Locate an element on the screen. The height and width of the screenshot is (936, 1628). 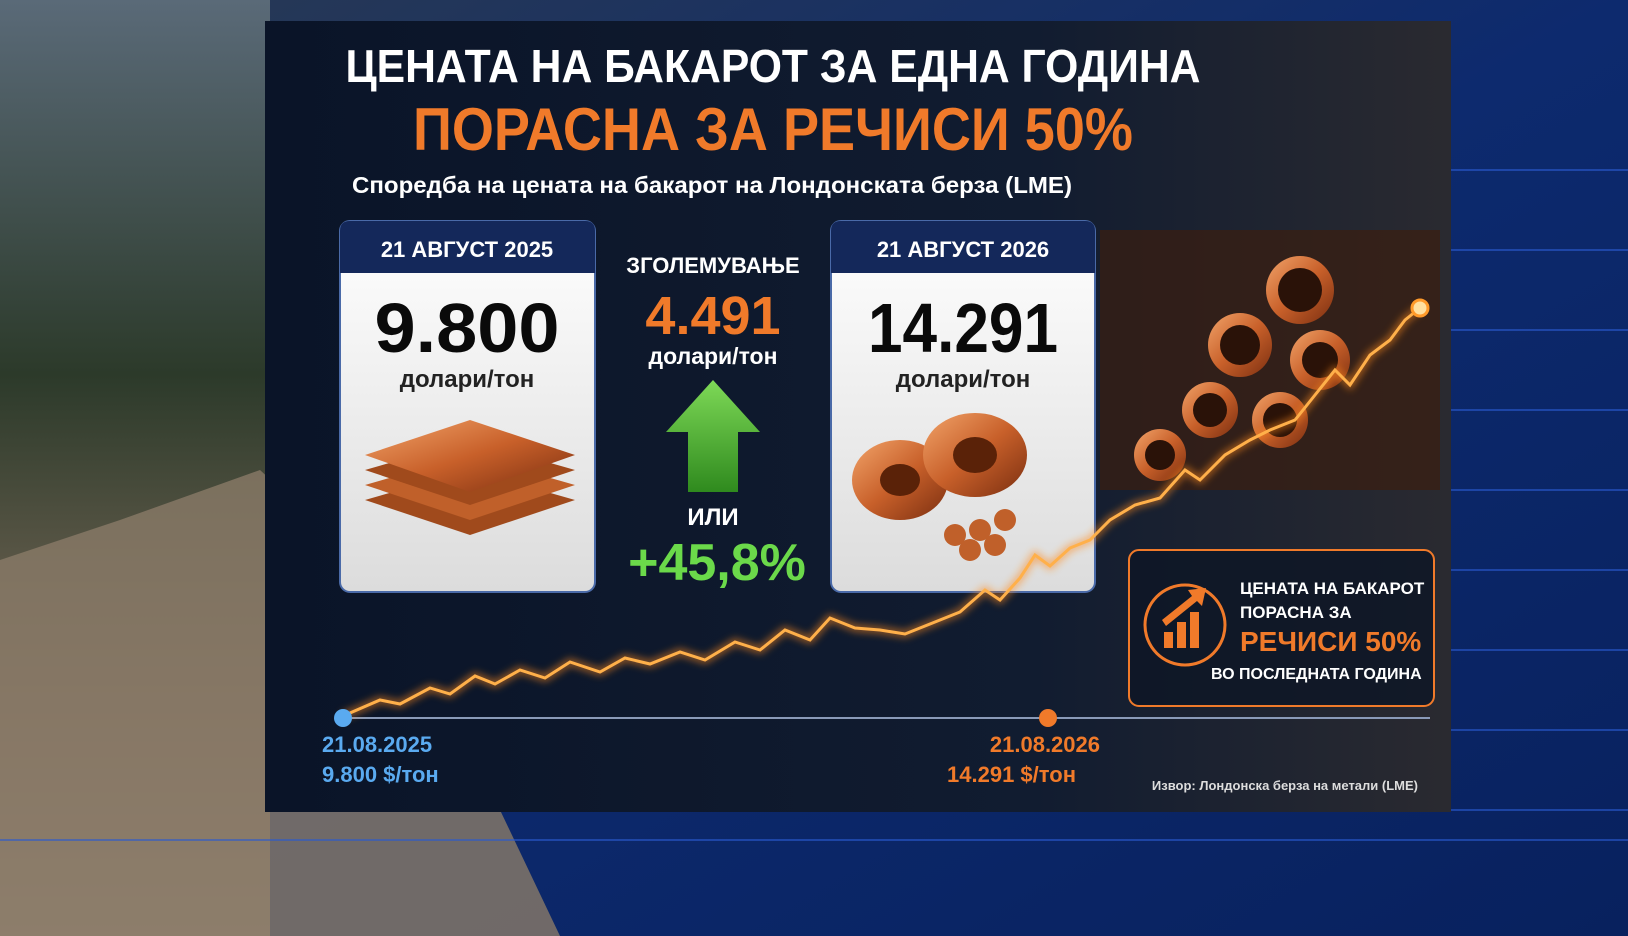
increase-unit: долари/тон is located at coordinates (713, 356).